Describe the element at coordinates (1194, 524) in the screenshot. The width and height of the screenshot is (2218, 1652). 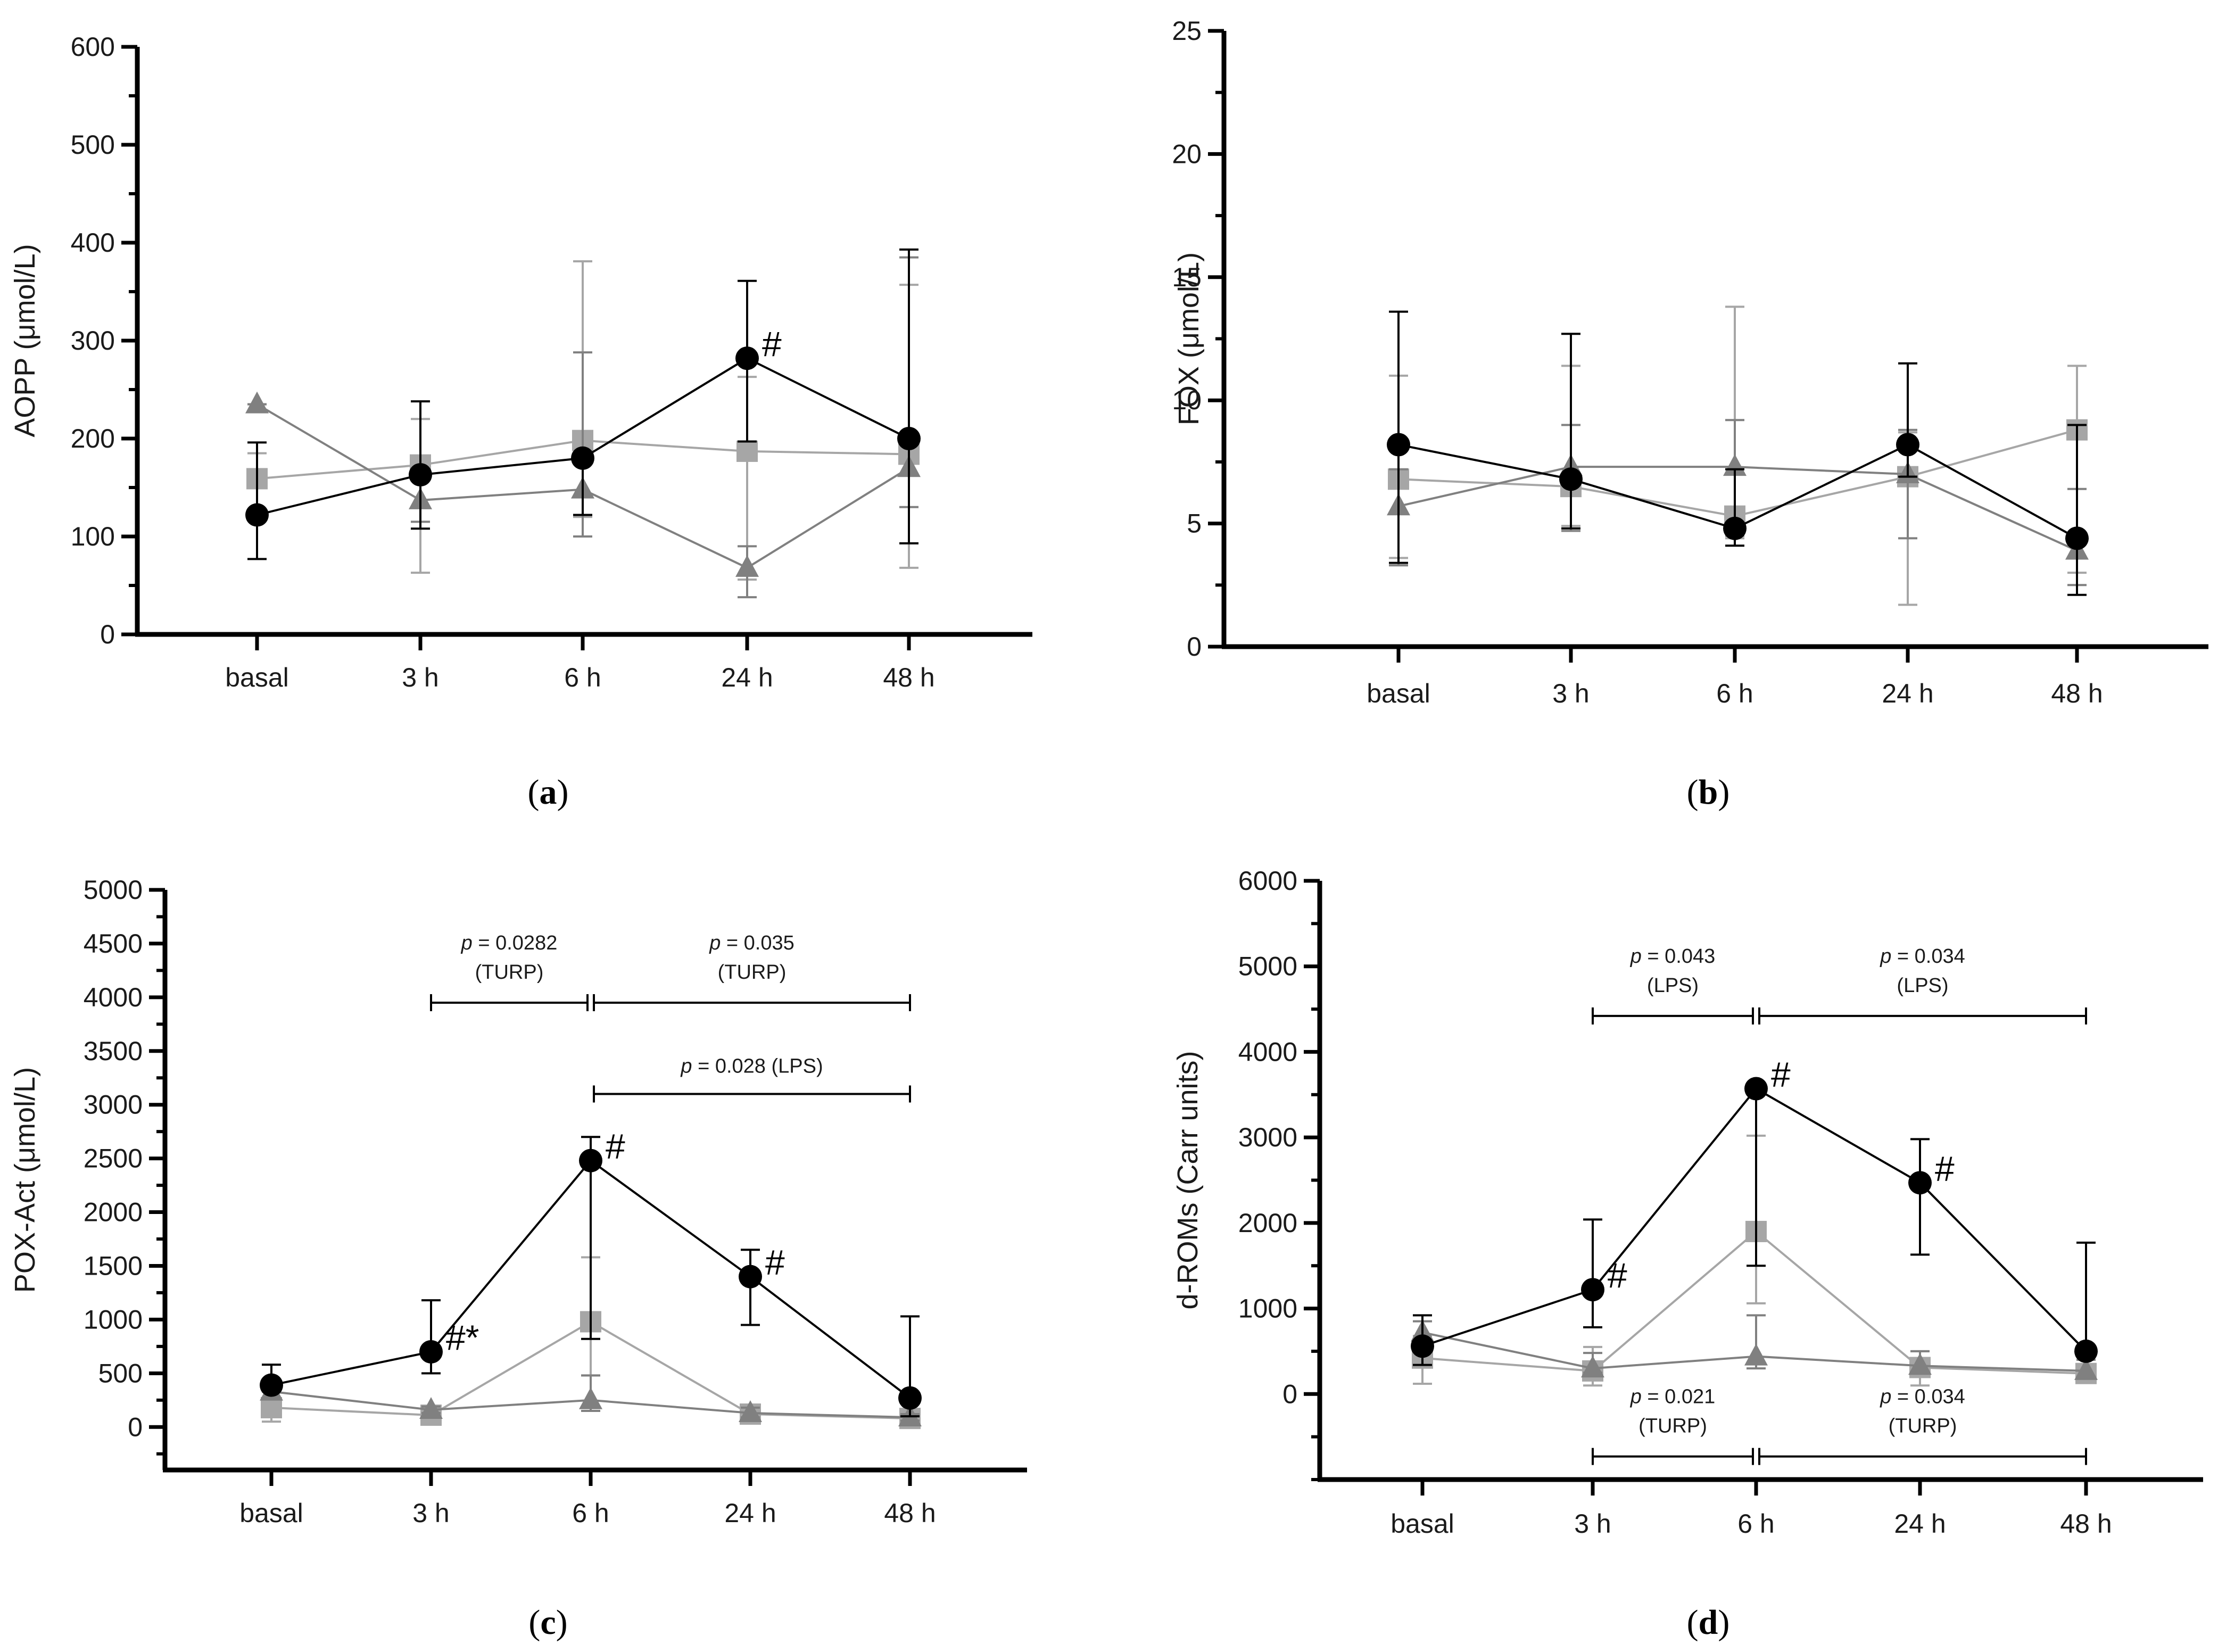
I see `y-tick-label: 5` at that location.